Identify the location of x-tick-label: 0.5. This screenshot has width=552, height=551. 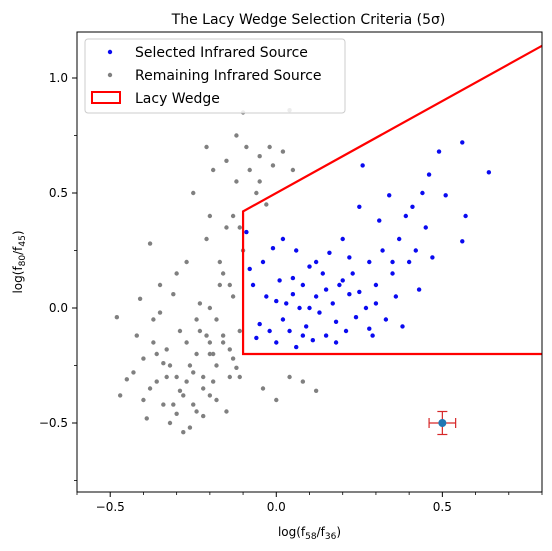
(442, 507).